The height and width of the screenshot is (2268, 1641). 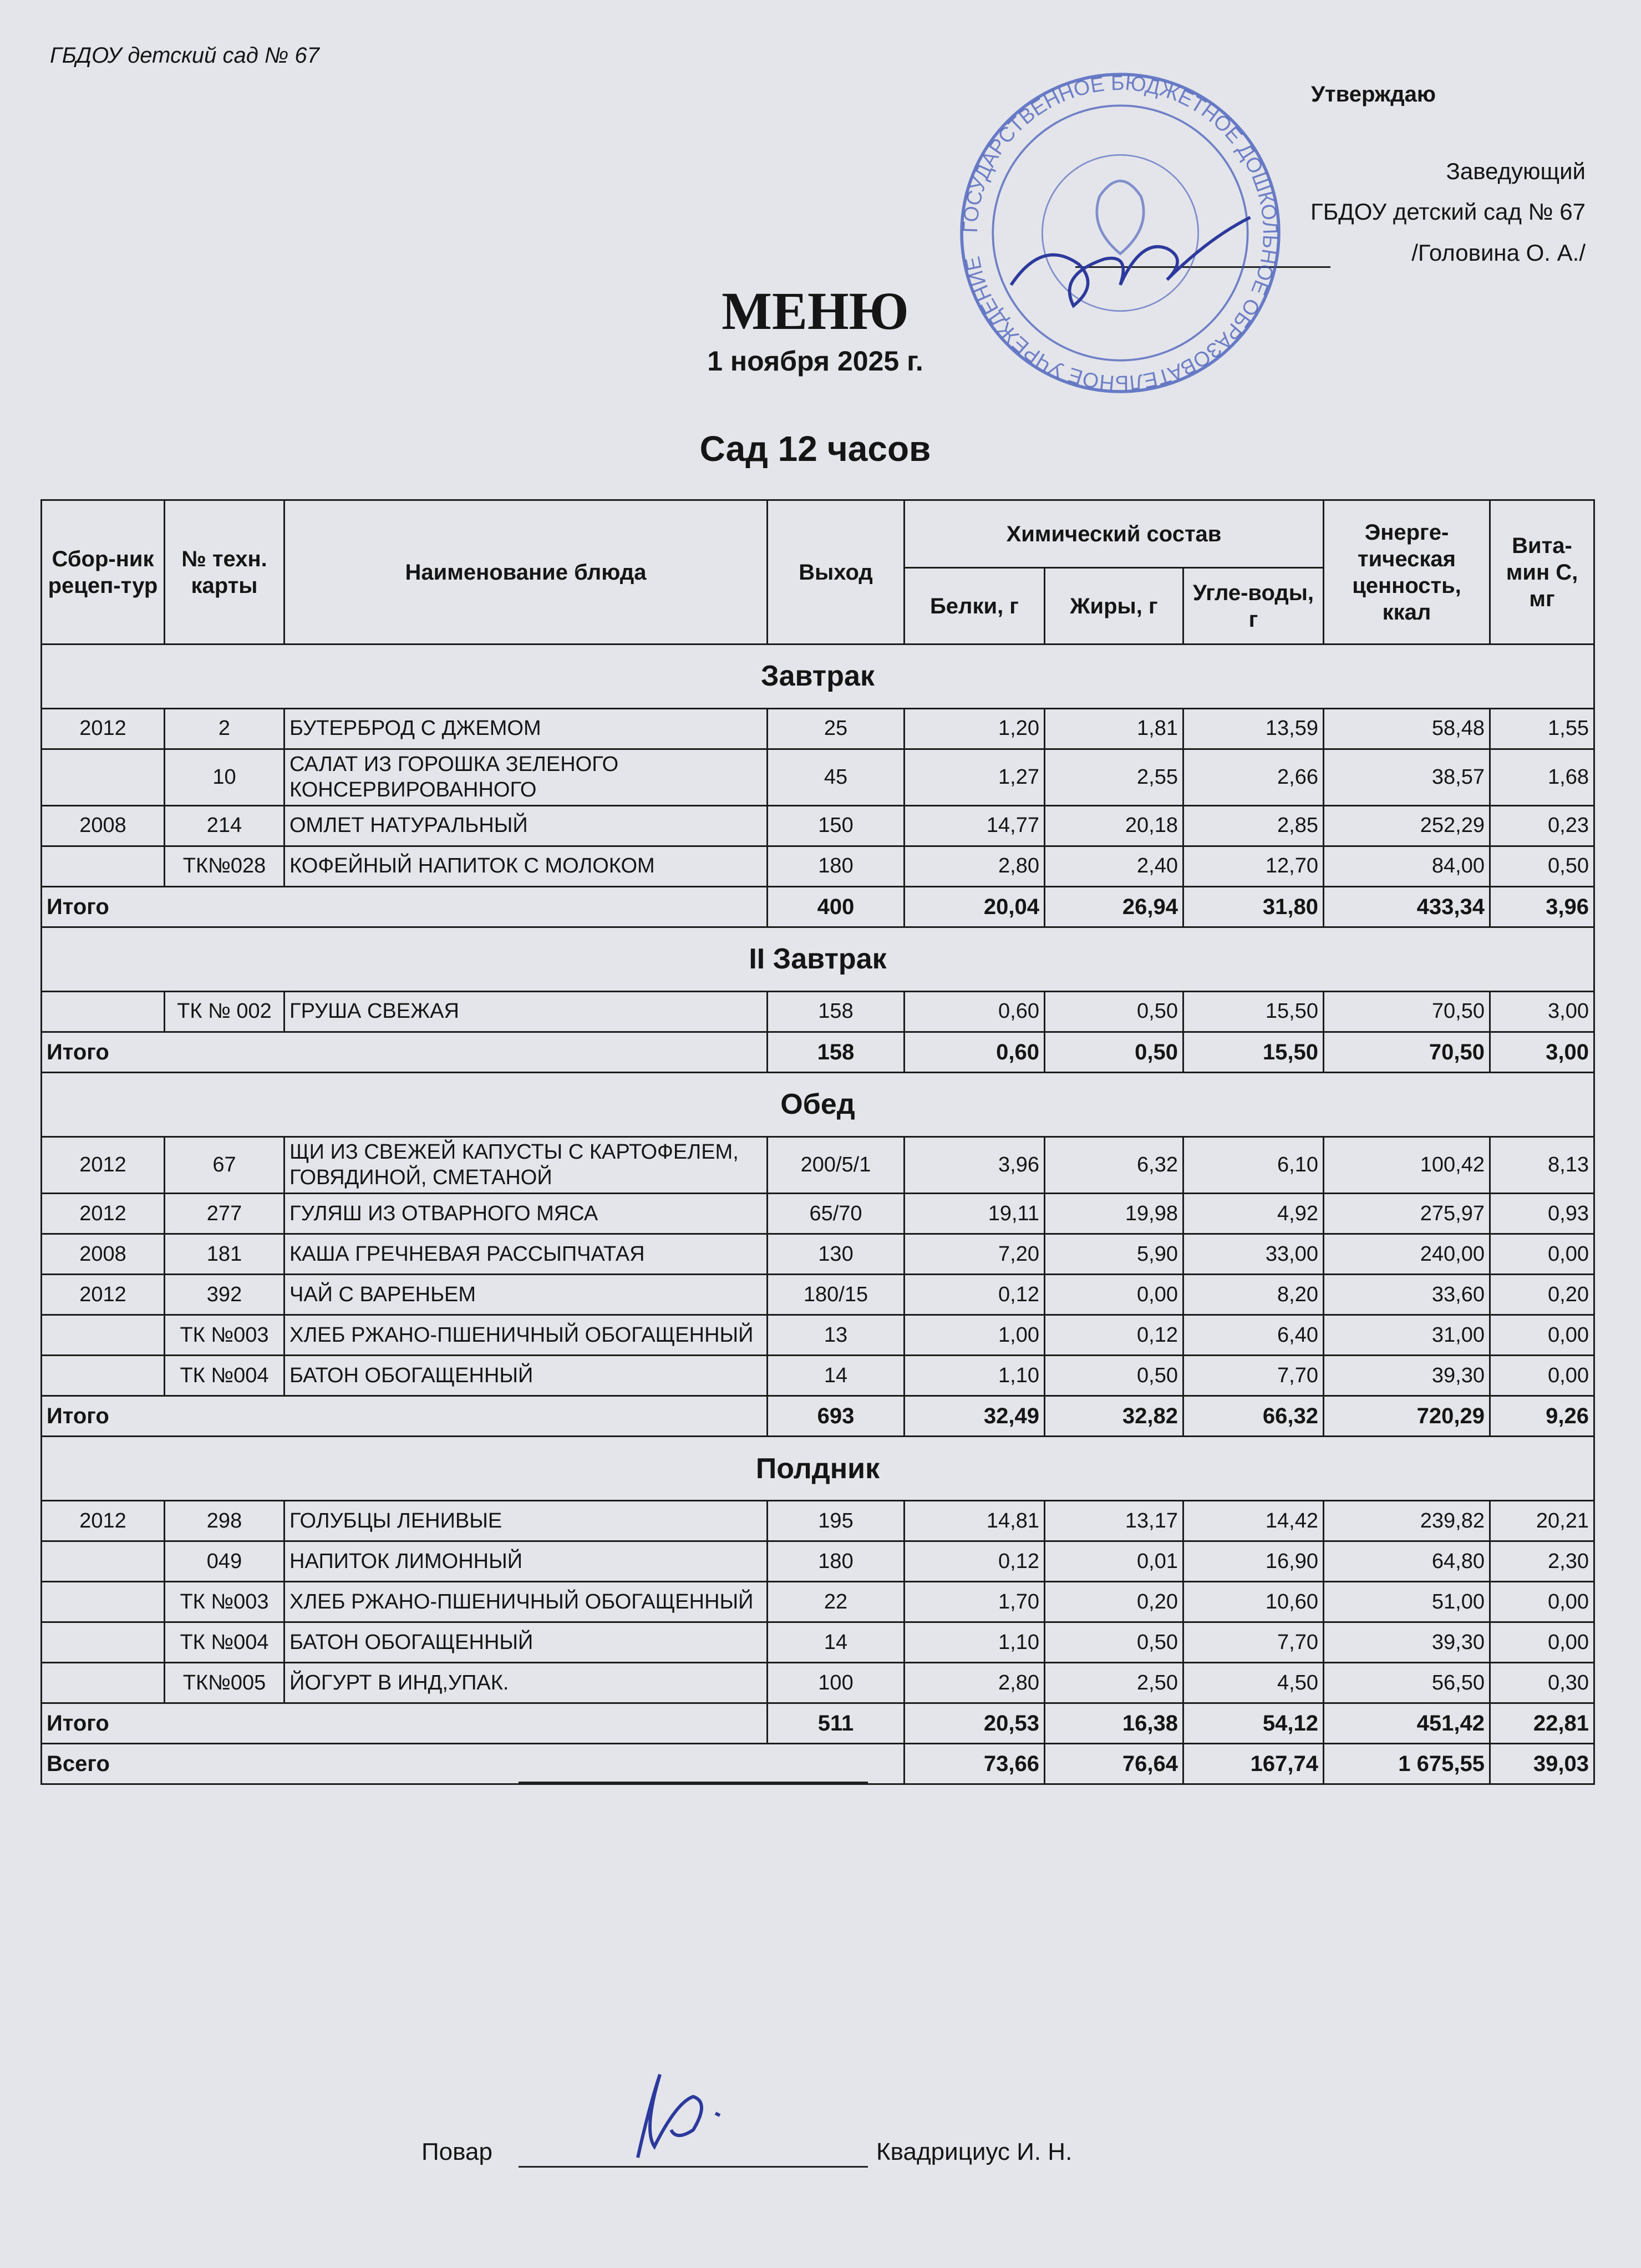 What do you see at coordinates (1114, 1602) in the screenshot?
I see `fat: 0,20` at bounding box center [1114, 1602].